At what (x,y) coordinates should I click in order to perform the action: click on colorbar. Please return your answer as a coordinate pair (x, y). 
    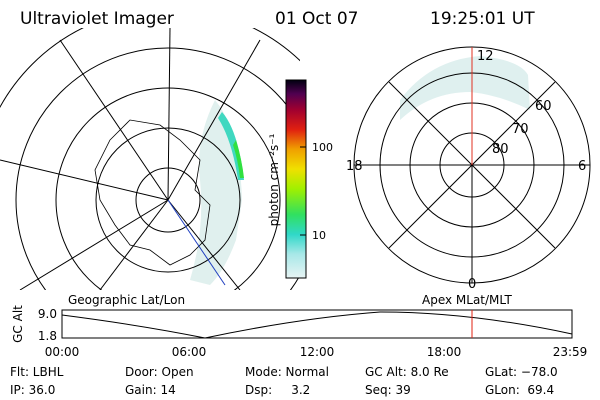
    Looking at the image, I should click on (296, 179).